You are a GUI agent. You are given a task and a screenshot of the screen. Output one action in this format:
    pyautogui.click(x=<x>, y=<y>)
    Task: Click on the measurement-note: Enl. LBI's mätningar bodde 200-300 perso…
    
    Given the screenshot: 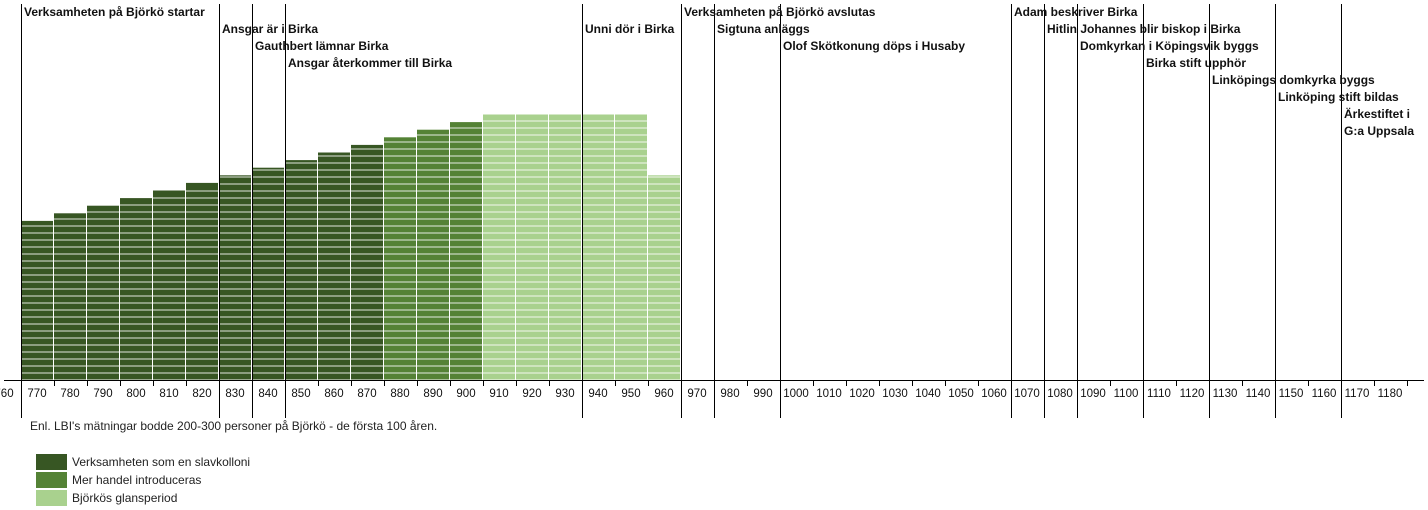 What is the action you would take?
    pyautogui.click(x=234, y=426)
    